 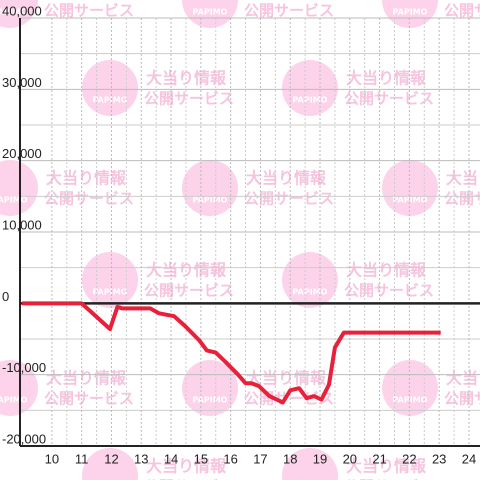 What do you see at coordinates (24, 367) in the screenshot?
I see `y-tick-label: -10,000` at bounding box center [24, 367].